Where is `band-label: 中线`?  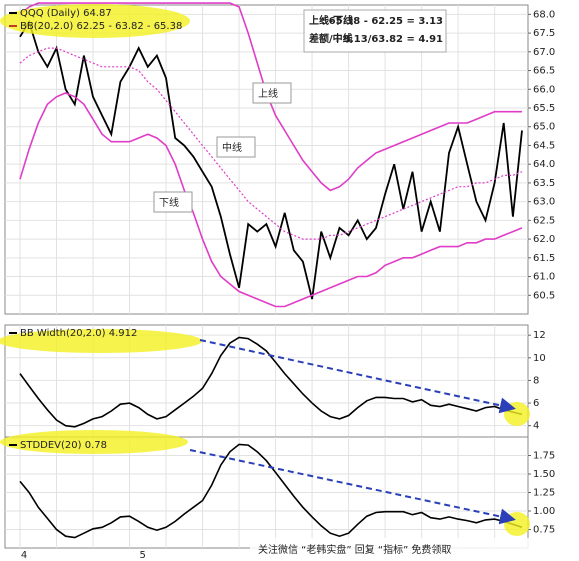 band-label: 中线 is located at coordinates (232, 147).